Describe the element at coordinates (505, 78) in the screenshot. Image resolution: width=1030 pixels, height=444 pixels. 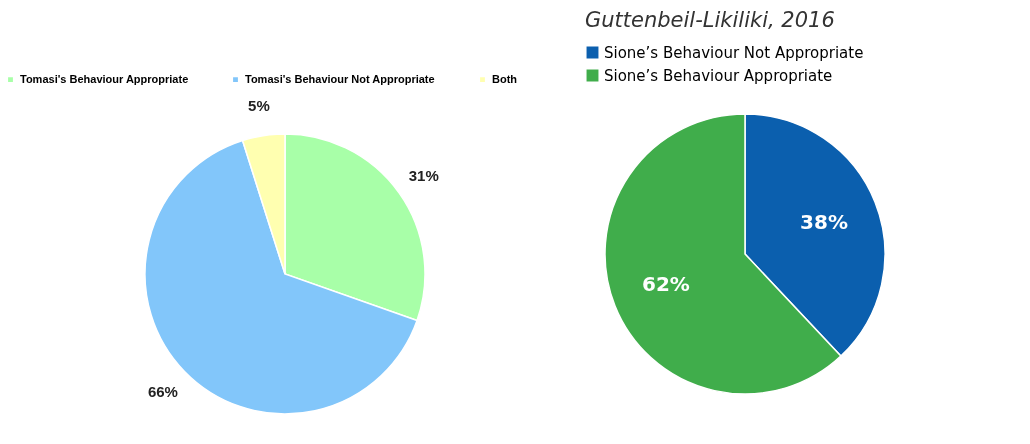
I see `legend-label: Both` at that location.